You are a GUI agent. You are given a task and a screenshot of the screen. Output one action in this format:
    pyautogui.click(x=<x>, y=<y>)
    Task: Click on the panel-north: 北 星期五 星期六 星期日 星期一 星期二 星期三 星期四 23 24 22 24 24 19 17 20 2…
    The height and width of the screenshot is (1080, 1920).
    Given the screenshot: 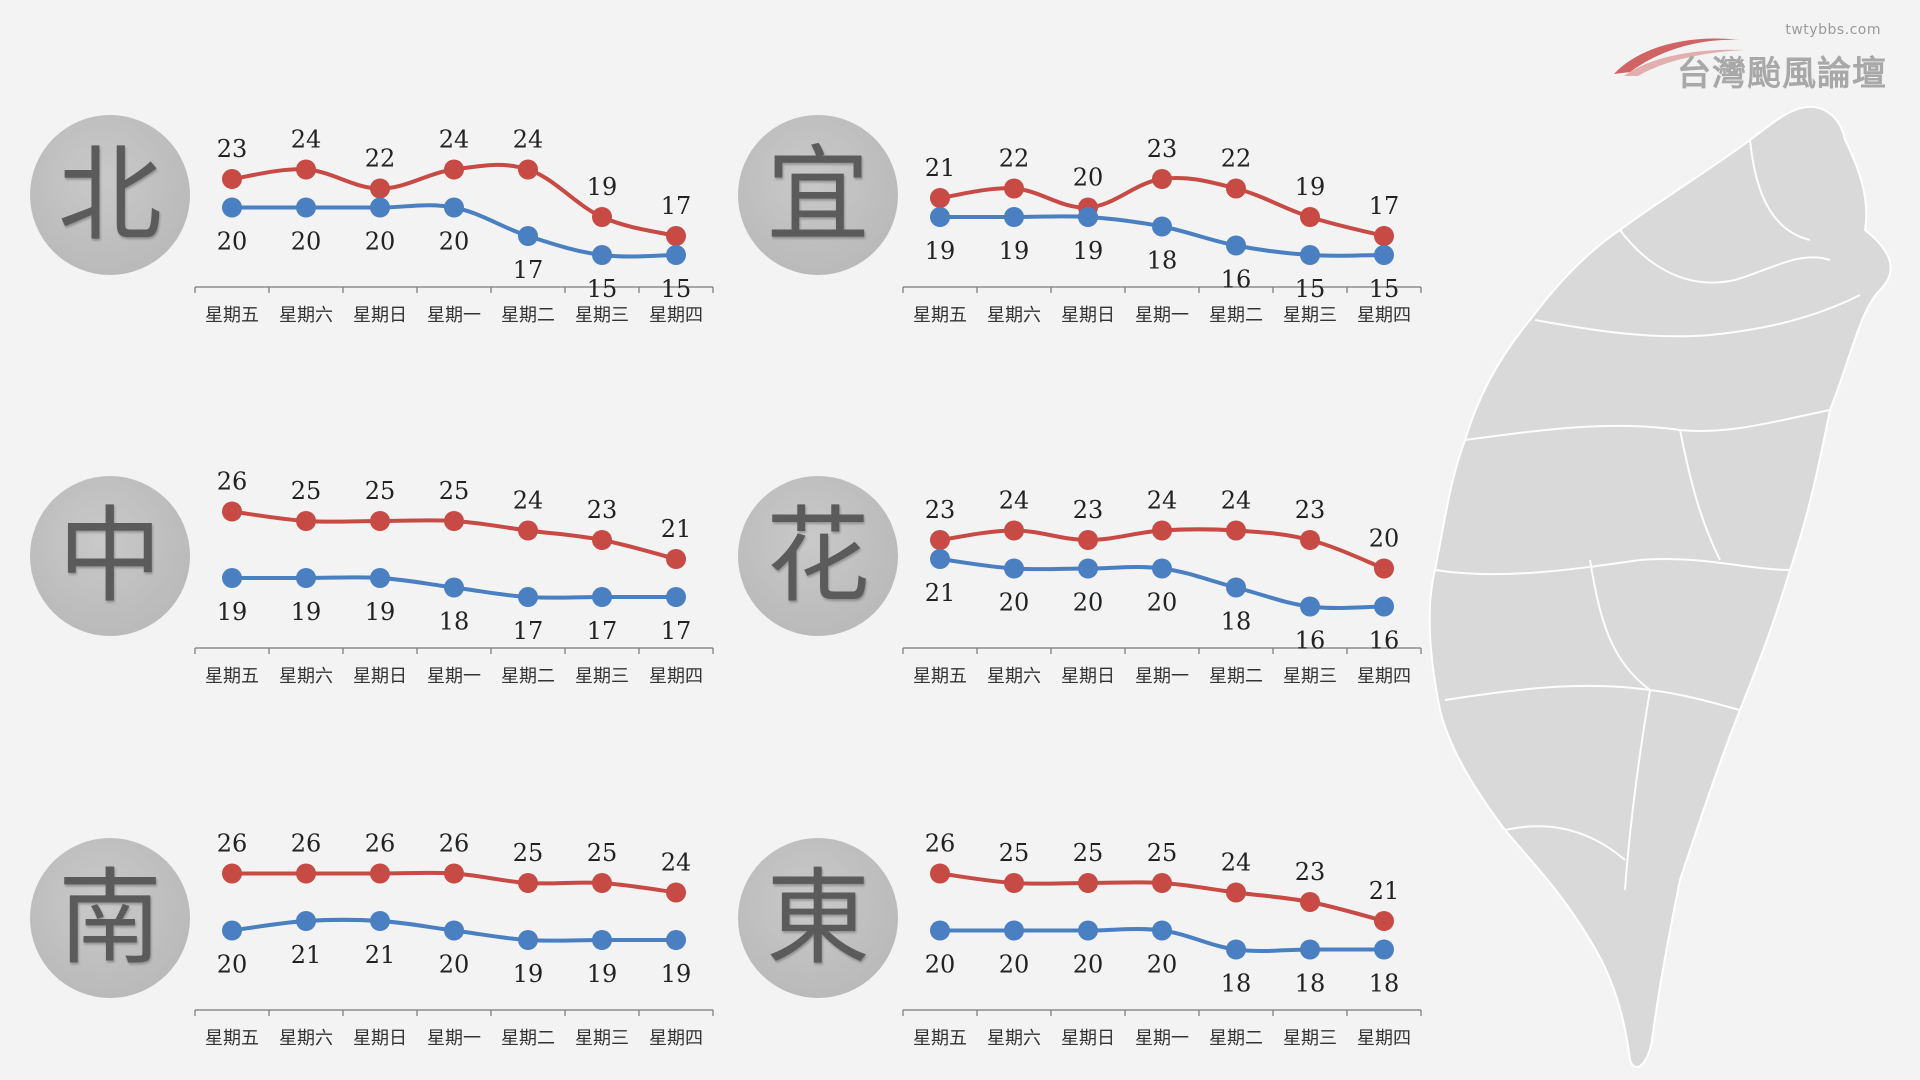 What is the action you would take?
    pyautogui.click(x=390, y=235)
    